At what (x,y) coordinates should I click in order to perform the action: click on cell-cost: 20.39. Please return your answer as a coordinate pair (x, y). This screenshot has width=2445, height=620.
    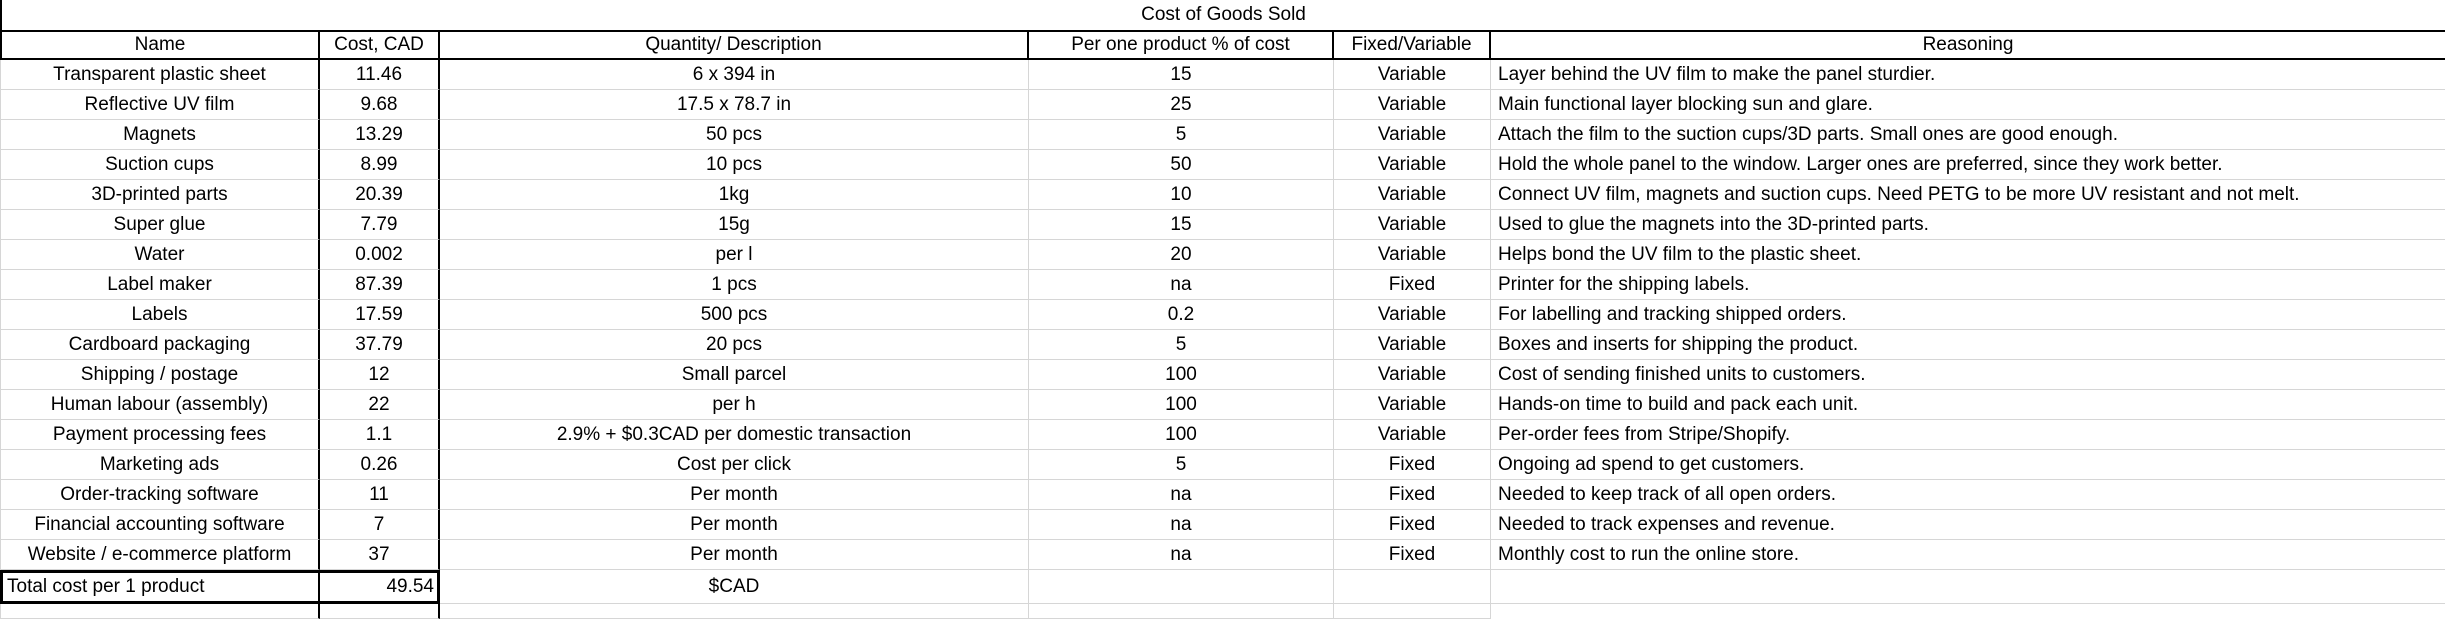
    Looking at the image, I should click on (380, 195).